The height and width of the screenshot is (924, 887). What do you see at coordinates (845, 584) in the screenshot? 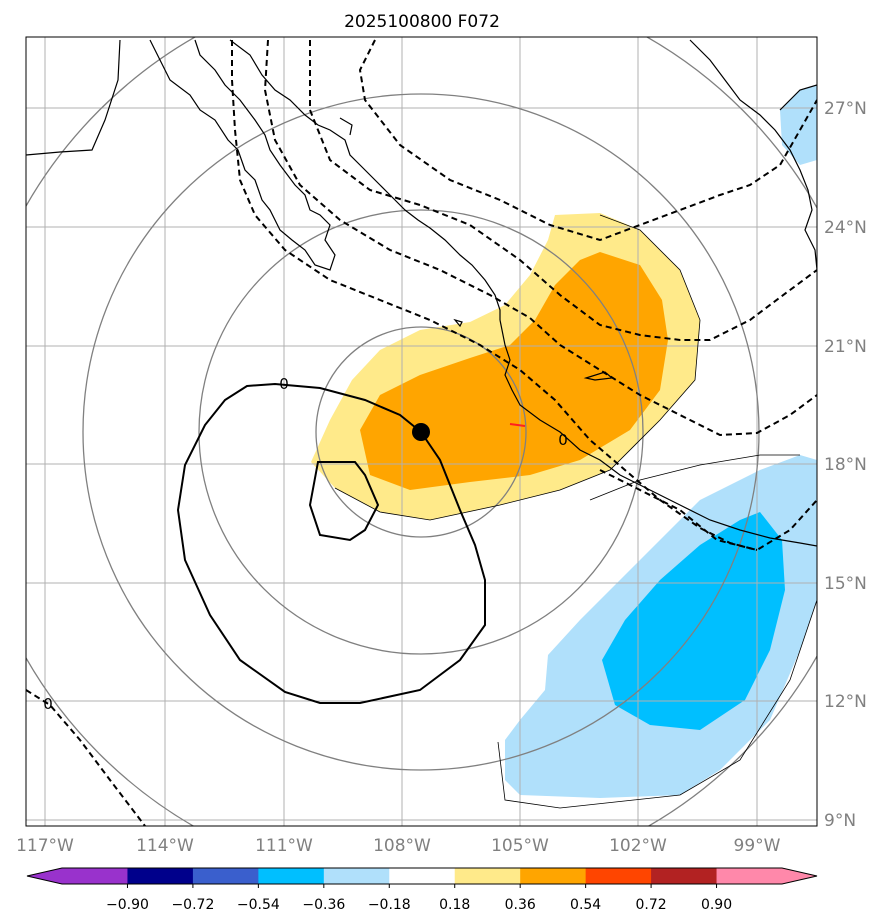
I see `lat-tick-label: 15°N` at bounding box center [845, 584].